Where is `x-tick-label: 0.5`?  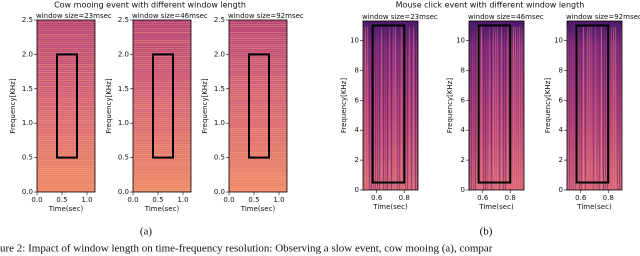 x-tick-label: 0.5 is located at coordinates (157, 200).